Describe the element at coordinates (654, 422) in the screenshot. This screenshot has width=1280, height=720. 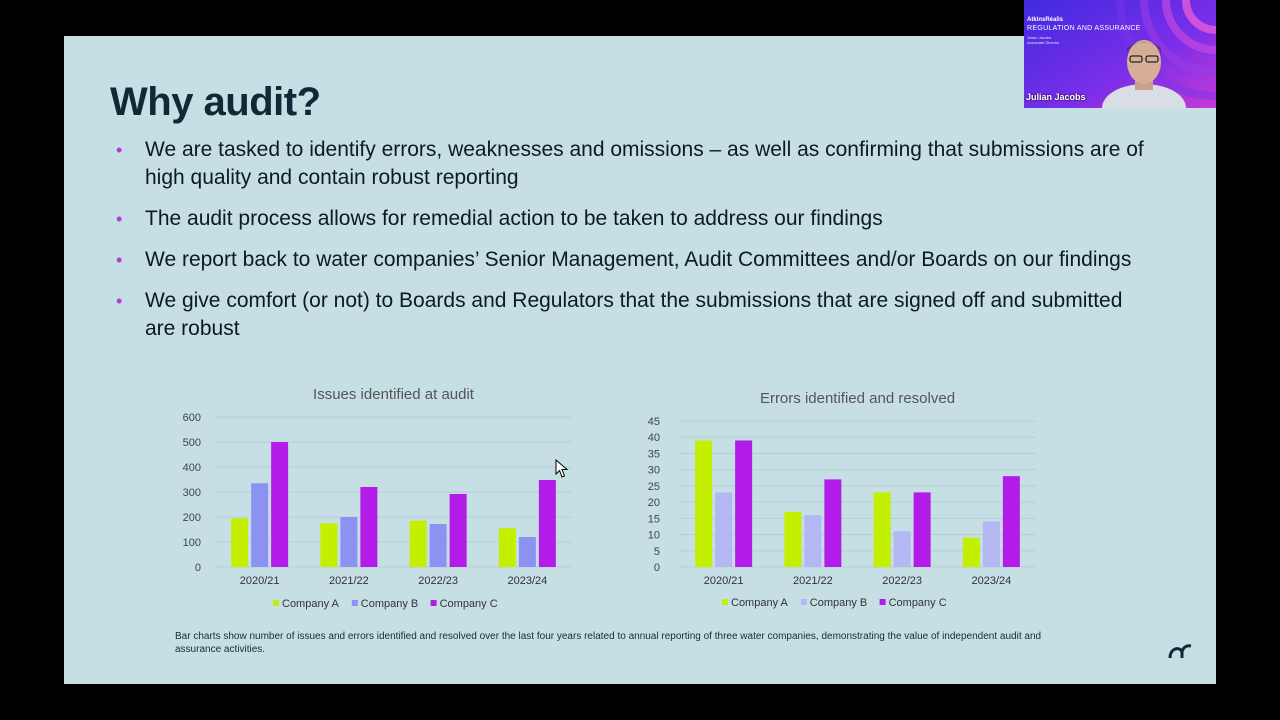
I see `y-tick-label: 45` at that location.